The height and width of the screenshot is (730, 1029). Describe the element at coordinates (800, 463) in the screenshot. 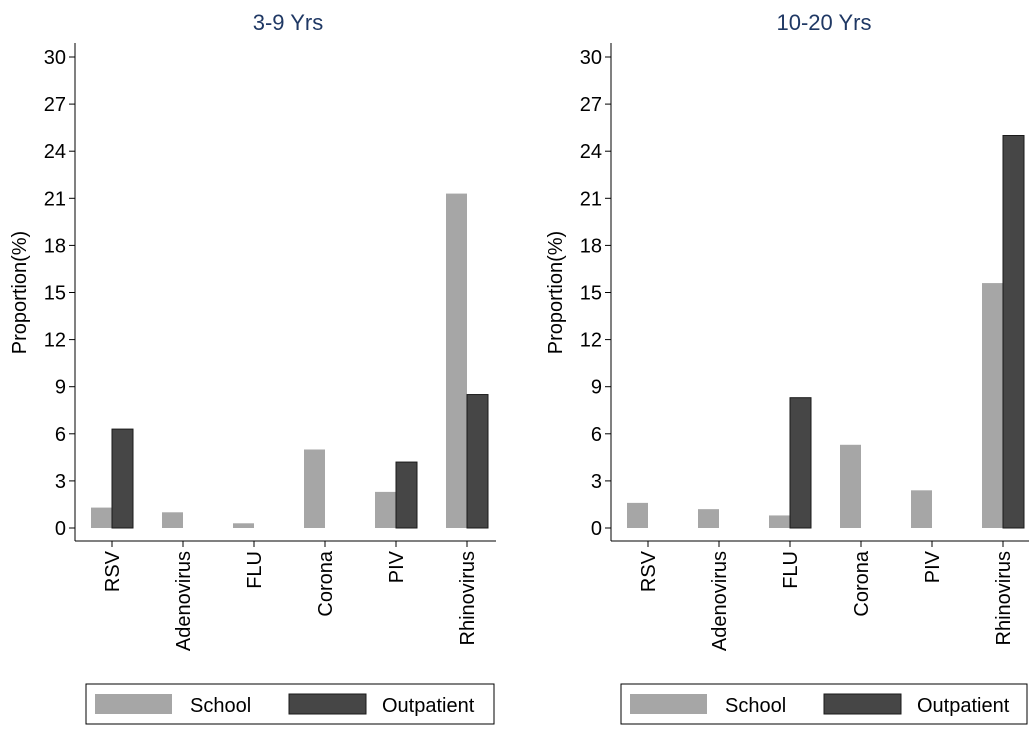

I see `bar-outpatient-flu` at that location.